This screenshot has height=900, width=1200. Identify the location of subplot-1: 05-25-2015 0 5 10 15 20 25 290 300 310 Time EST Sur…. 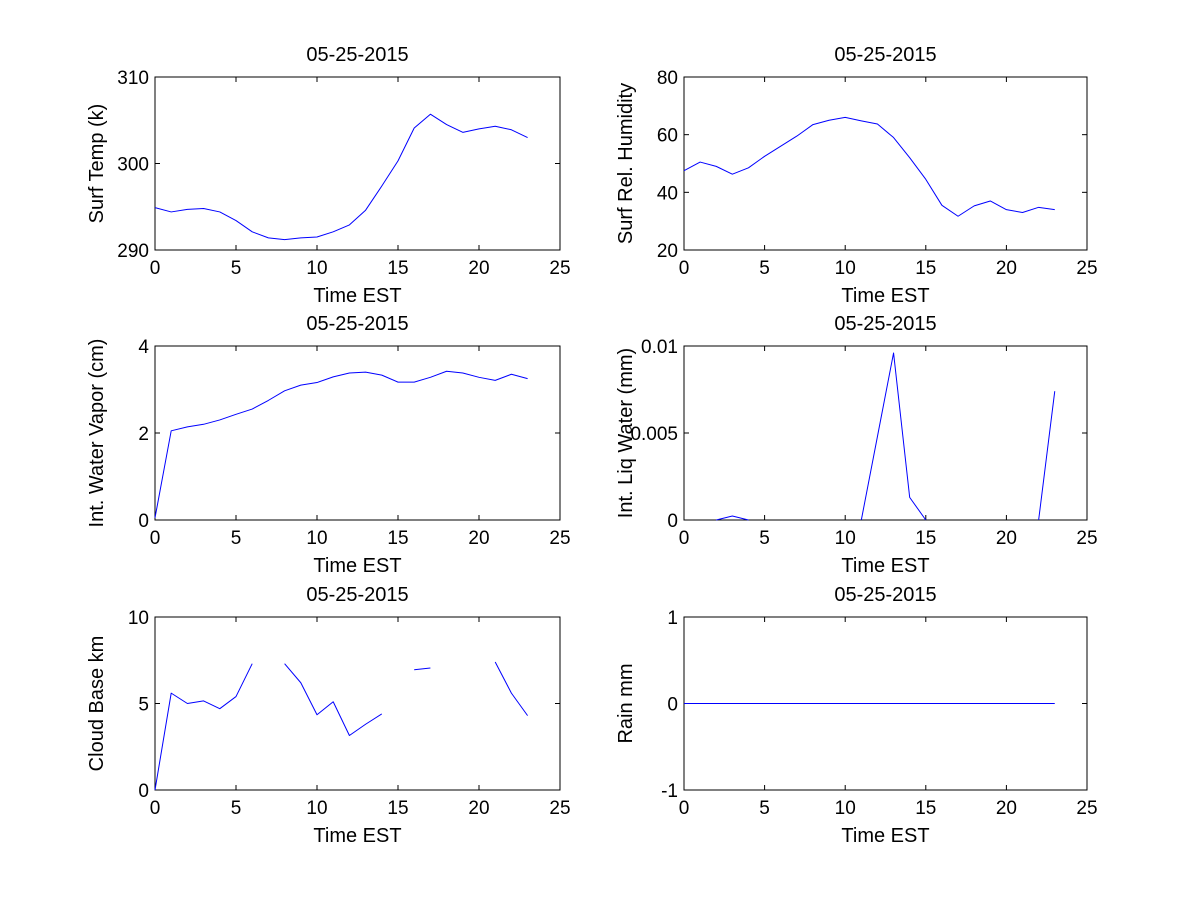
(328, 175).